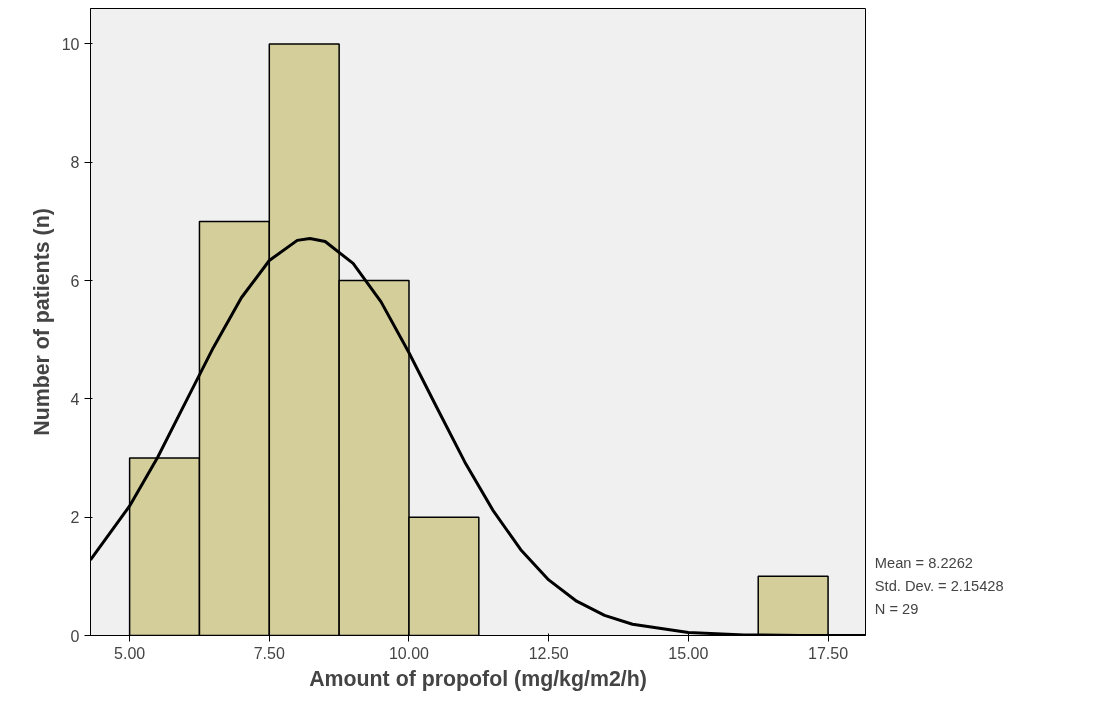 The image size is (1097, 716). Describe the element at coordinates (269, 653) in the screenshot. I see `x-tick-label: 7.50` at that location.